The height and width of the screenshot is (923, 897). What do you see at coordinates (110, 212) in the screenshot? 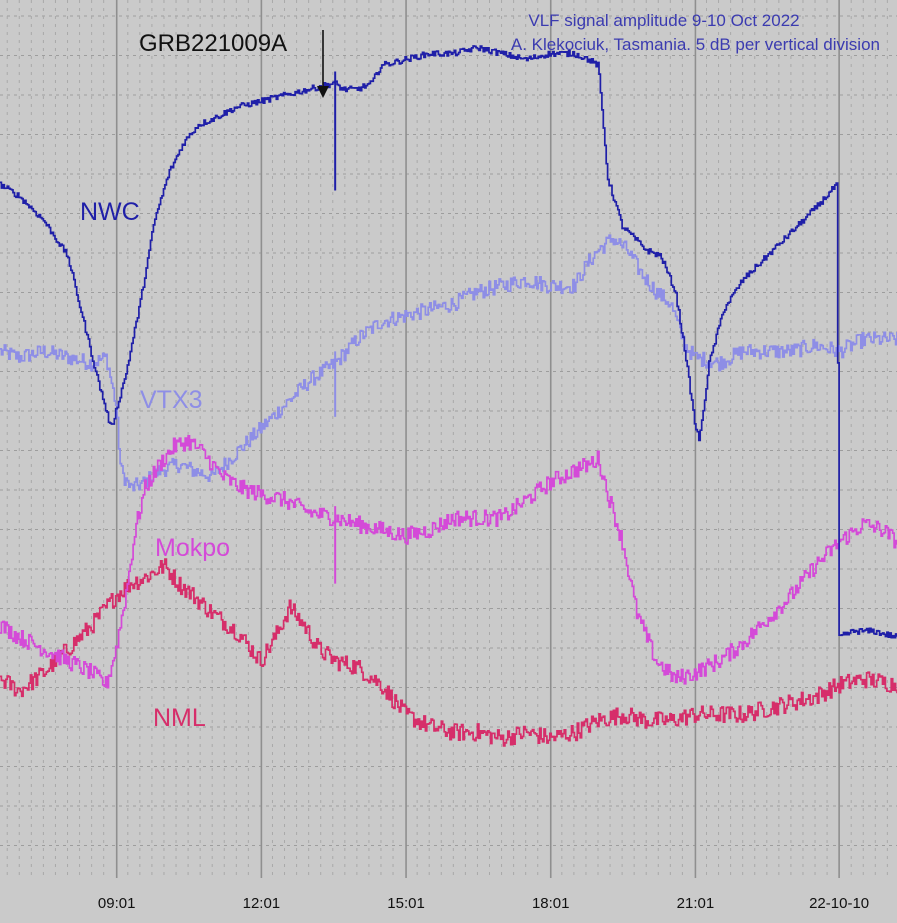
I see `series-label-nwc: NWC` at bounding box center [110, 212].